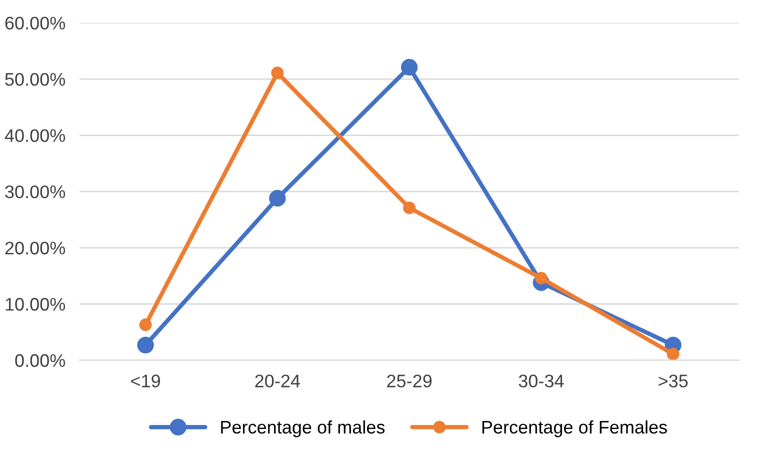 Image resolution: width=758 pixels, height=456 pixels. I want to click on y-tick-label: 40.00%, so click(35, 135).